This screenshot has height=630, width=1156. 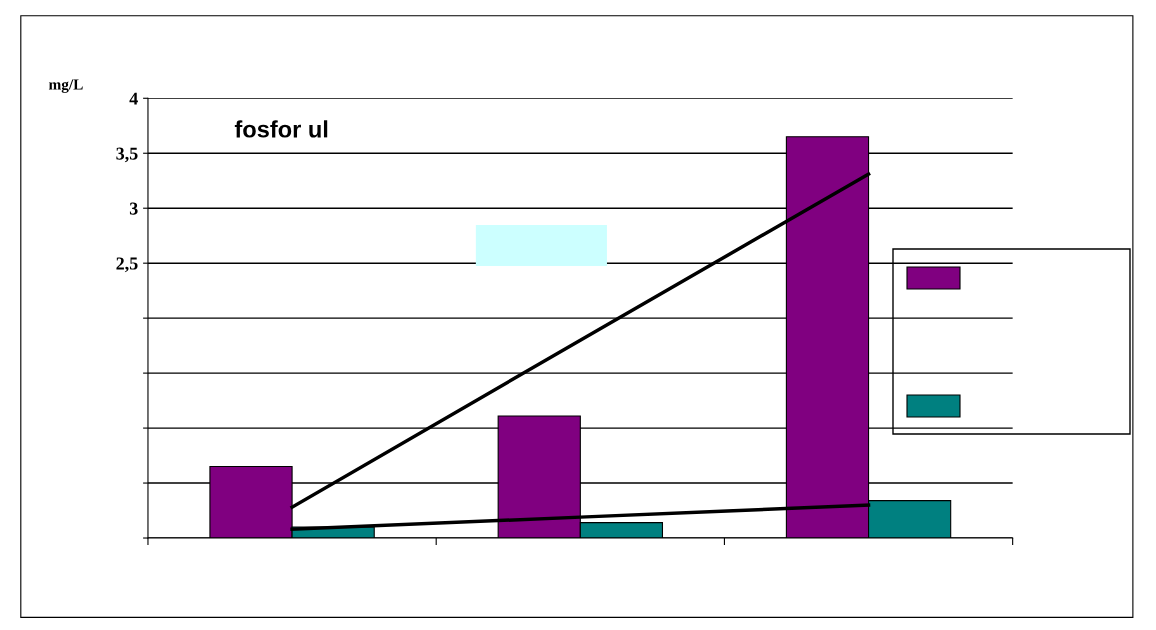 What do you see at coordinates (65, 86) in the screenshot?
I see `y-axis-title: mg/L` at bounding box center [65, 86].